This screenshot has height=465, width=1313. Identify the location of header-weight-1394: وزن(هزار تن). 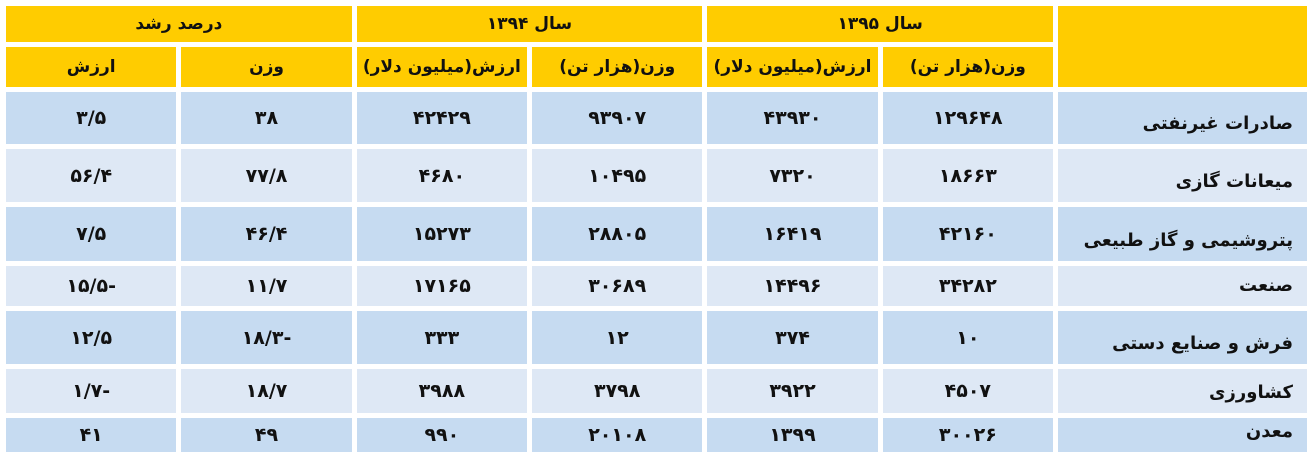
(617, 67).